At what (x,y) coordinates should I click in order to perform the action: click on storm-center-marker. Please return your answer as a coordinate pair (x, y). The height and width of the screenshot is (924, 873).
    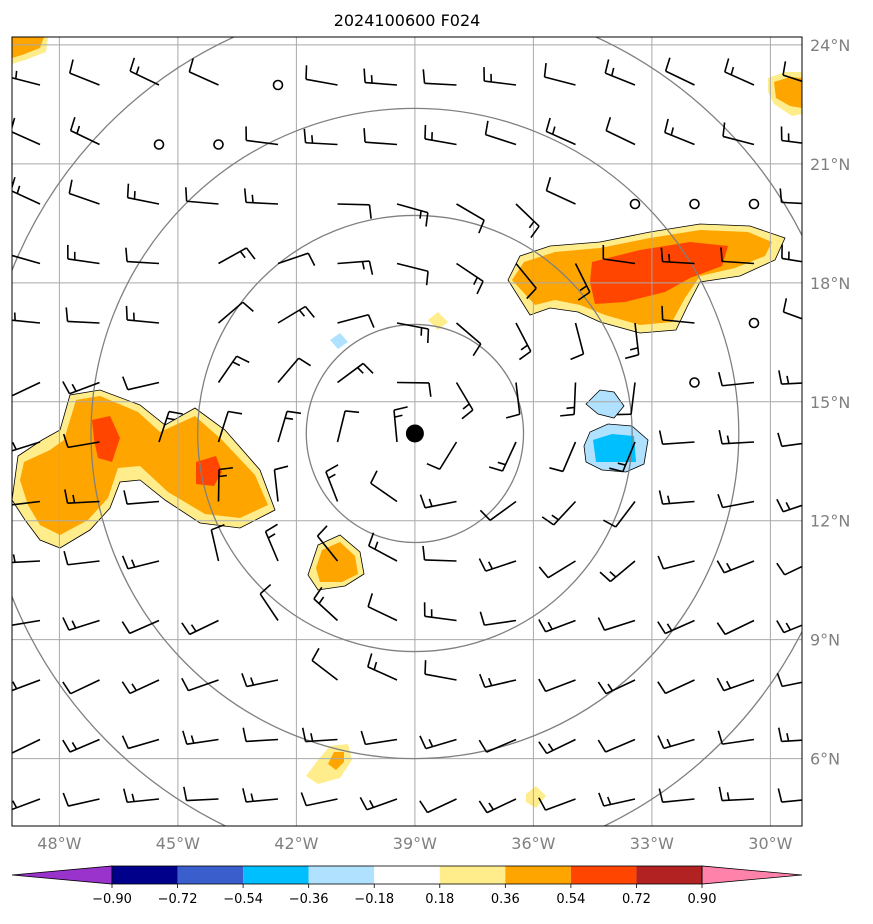
    Looking at the image, I should click on (414, 433).